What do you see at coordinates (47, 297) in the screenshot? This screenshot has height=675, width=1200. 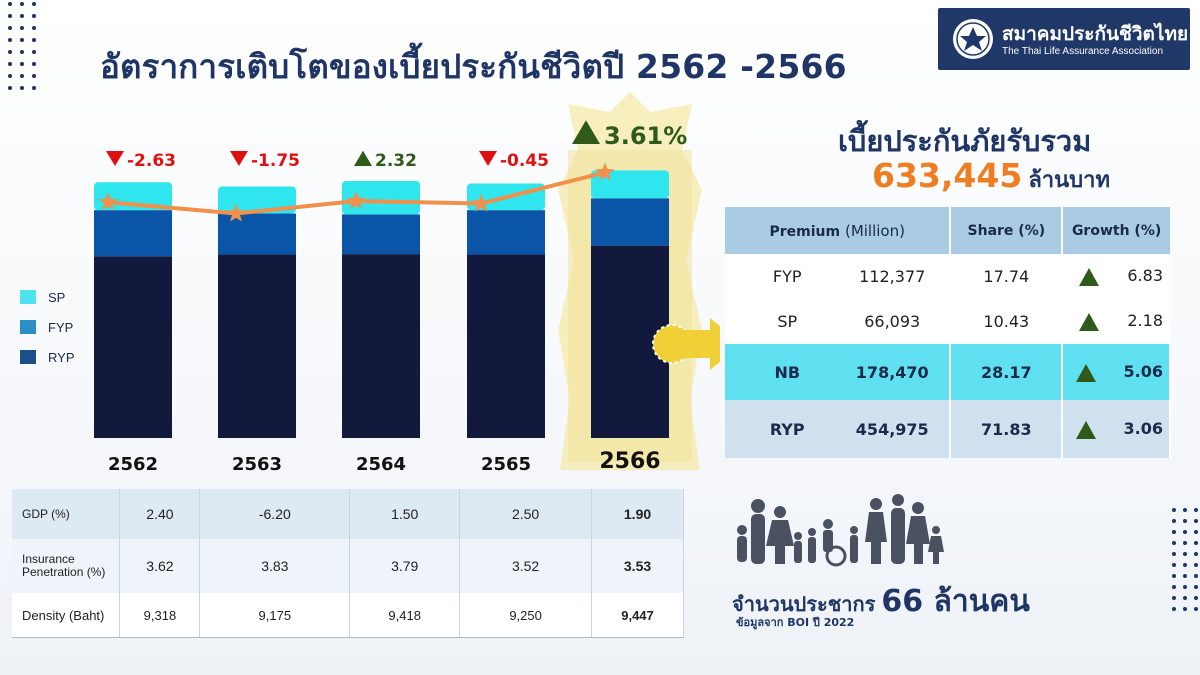 I see `legend-item-sp: SP` at bounding box center [47, 297].